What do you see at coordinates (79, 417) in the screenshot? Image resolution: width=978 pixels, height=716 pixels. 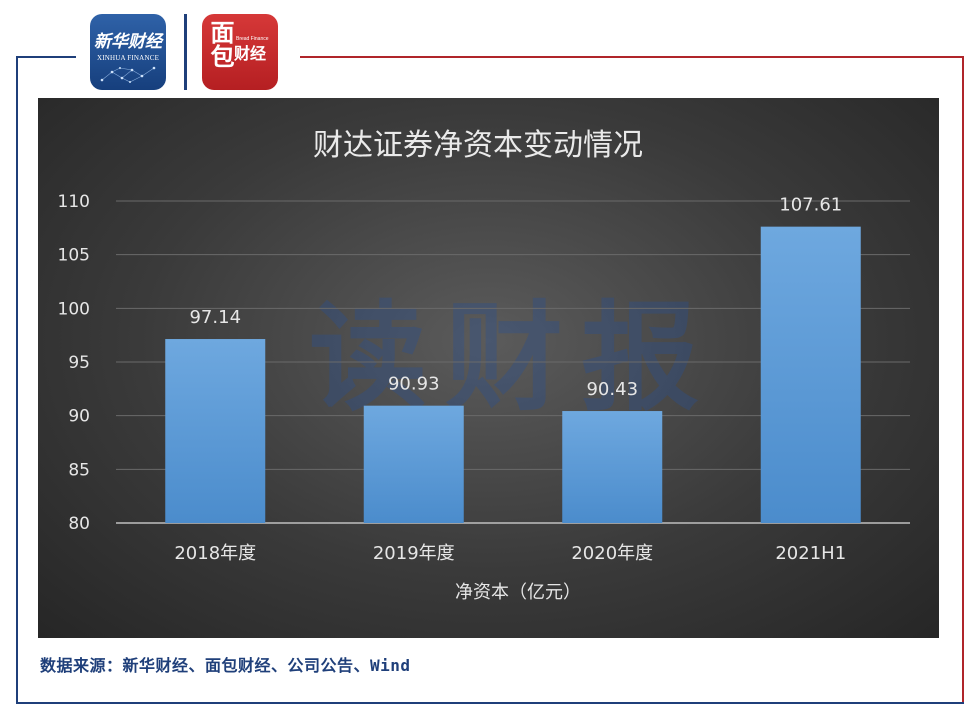 I see `y-tick-label: 90` at bounding box center [79, 417].